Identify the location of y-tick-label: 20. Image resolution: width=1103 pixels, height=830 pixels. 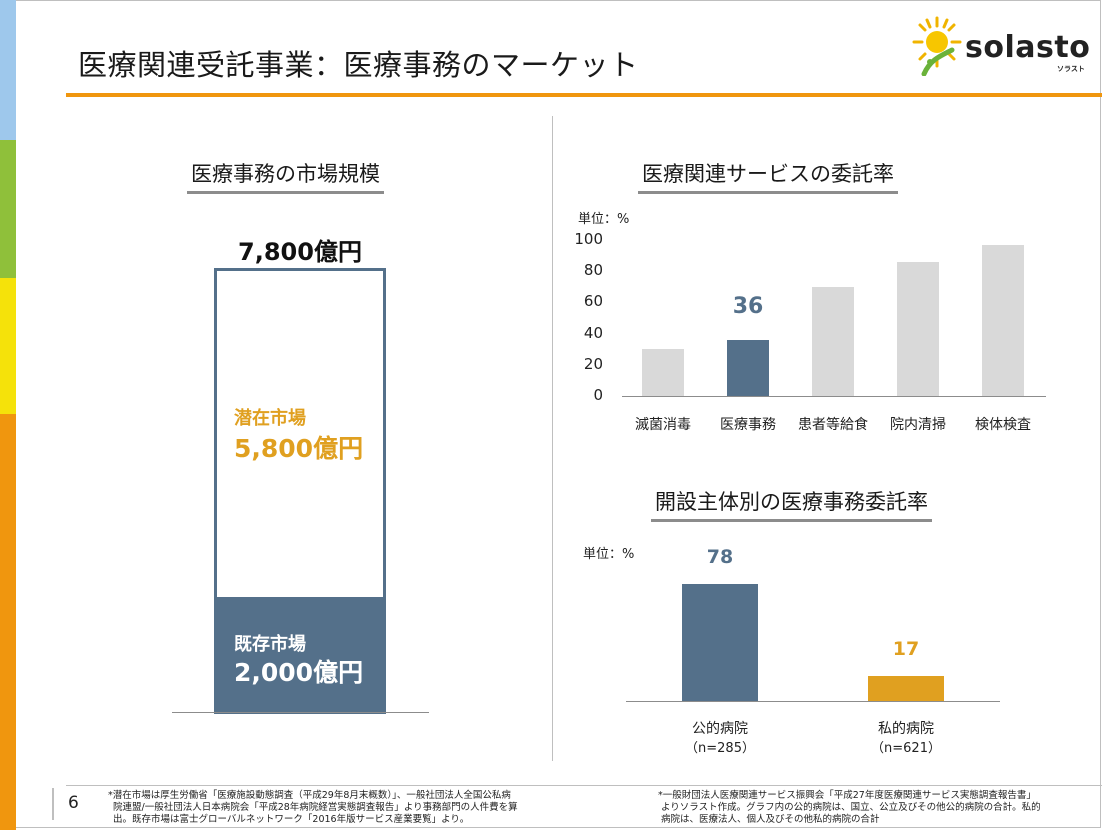
(593, 363).